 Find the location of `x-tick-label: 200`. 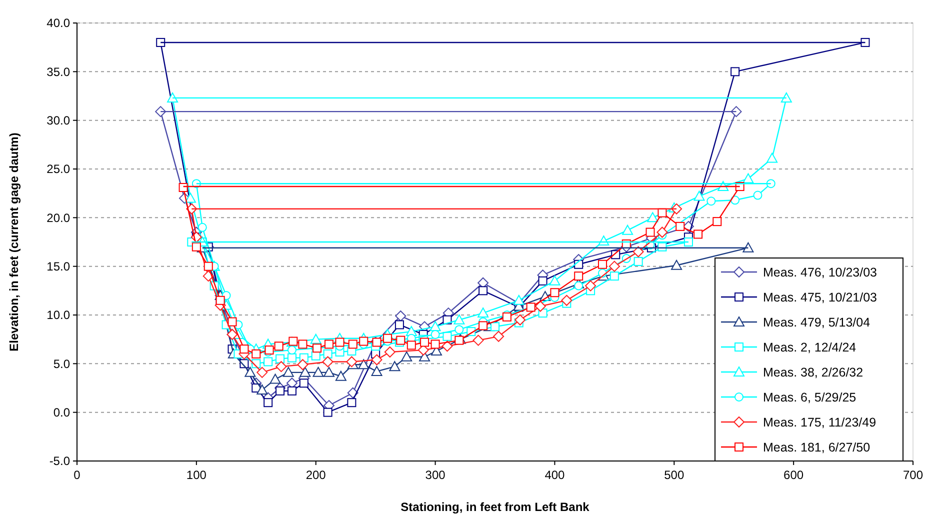

x-tick-label: 200 is located at coordinates (316, 475).